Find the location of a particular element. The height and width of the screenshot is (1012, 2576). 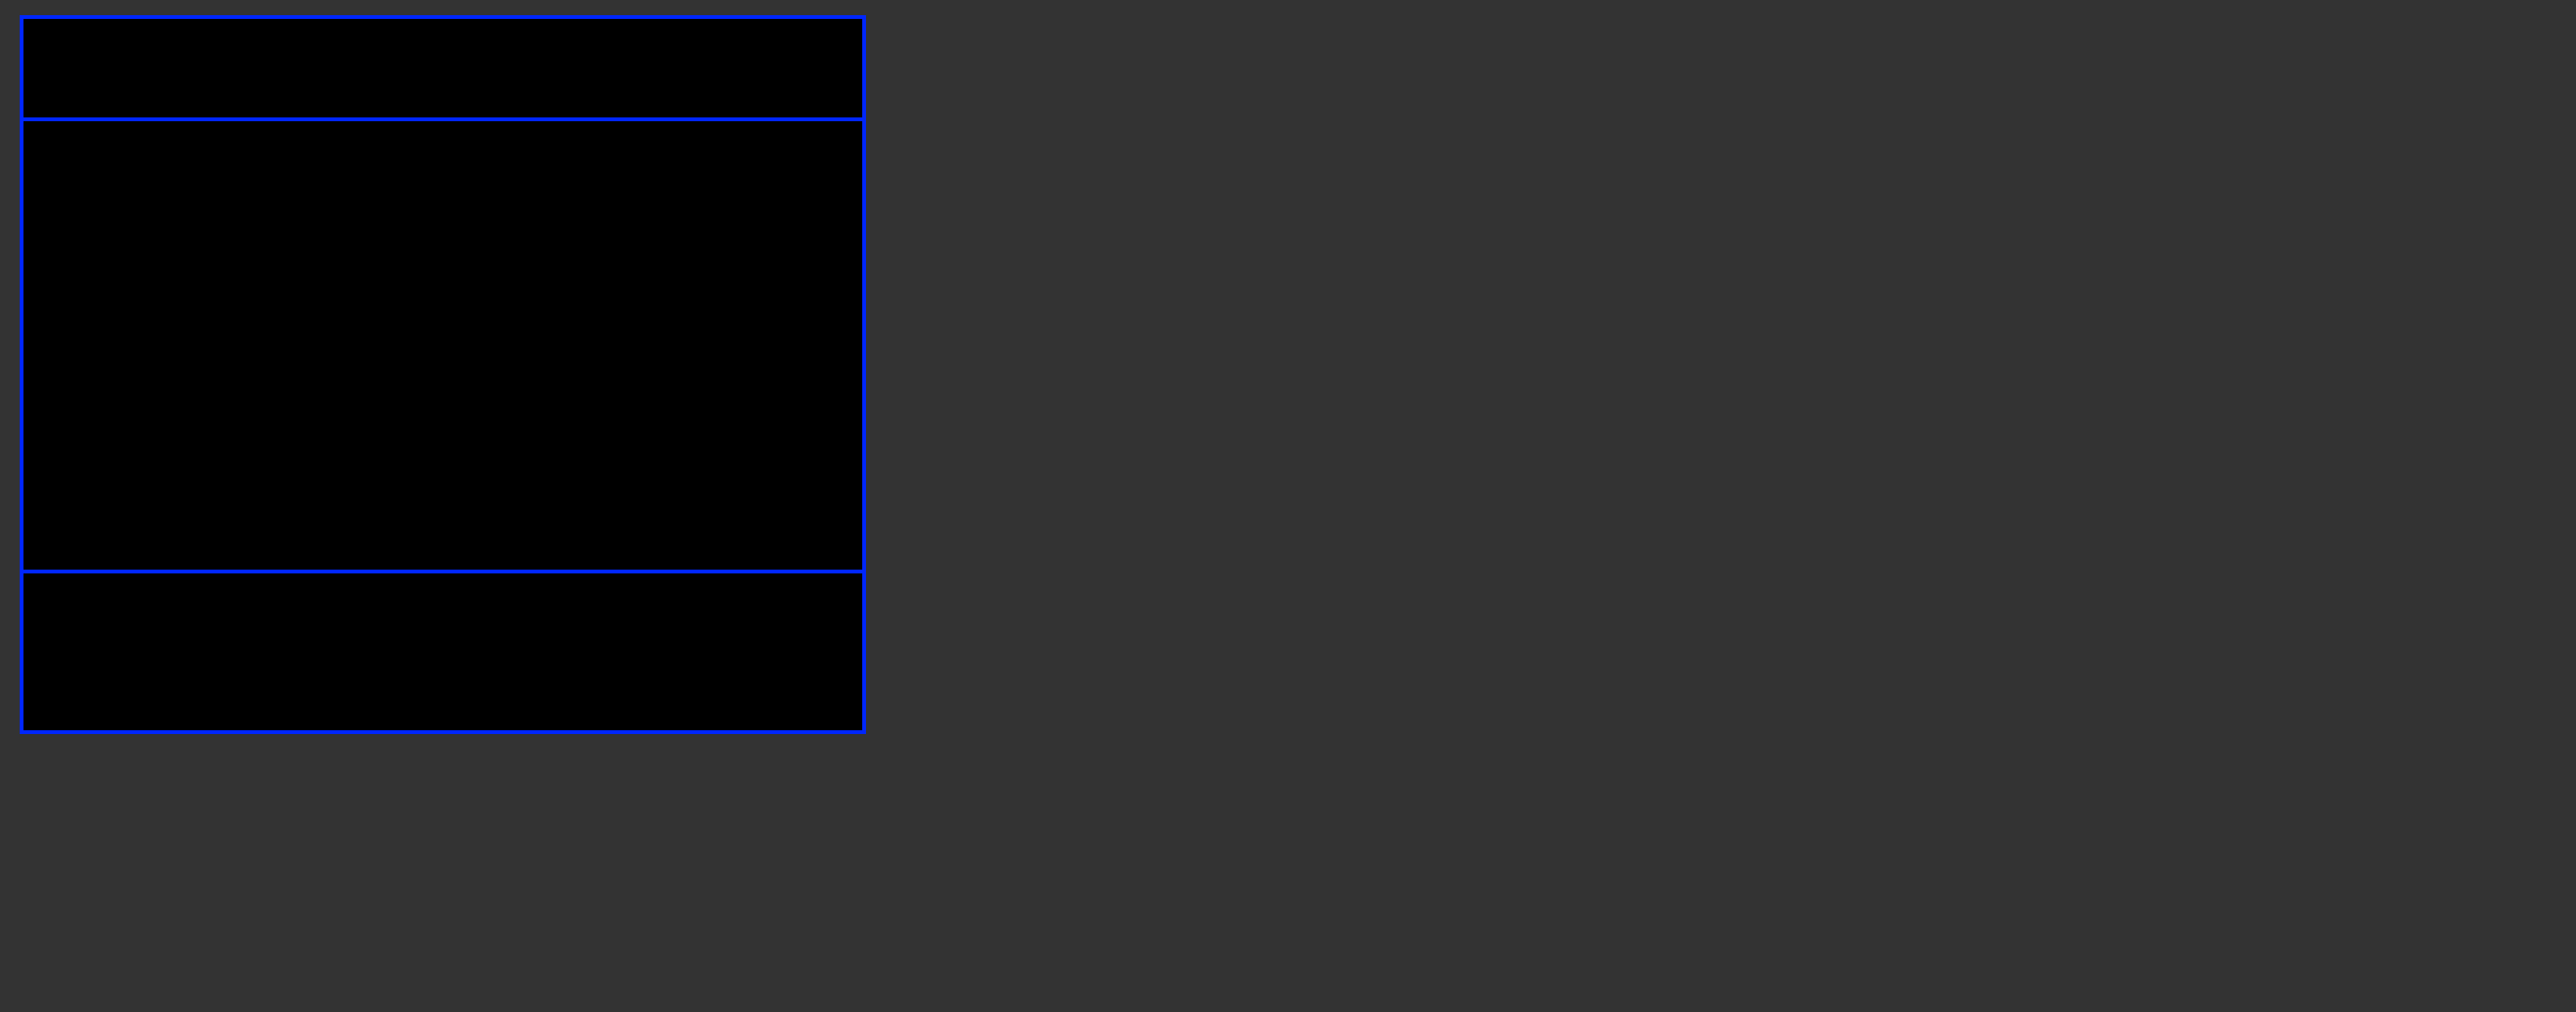

panel-header-section is located at coordinates (442, 70).